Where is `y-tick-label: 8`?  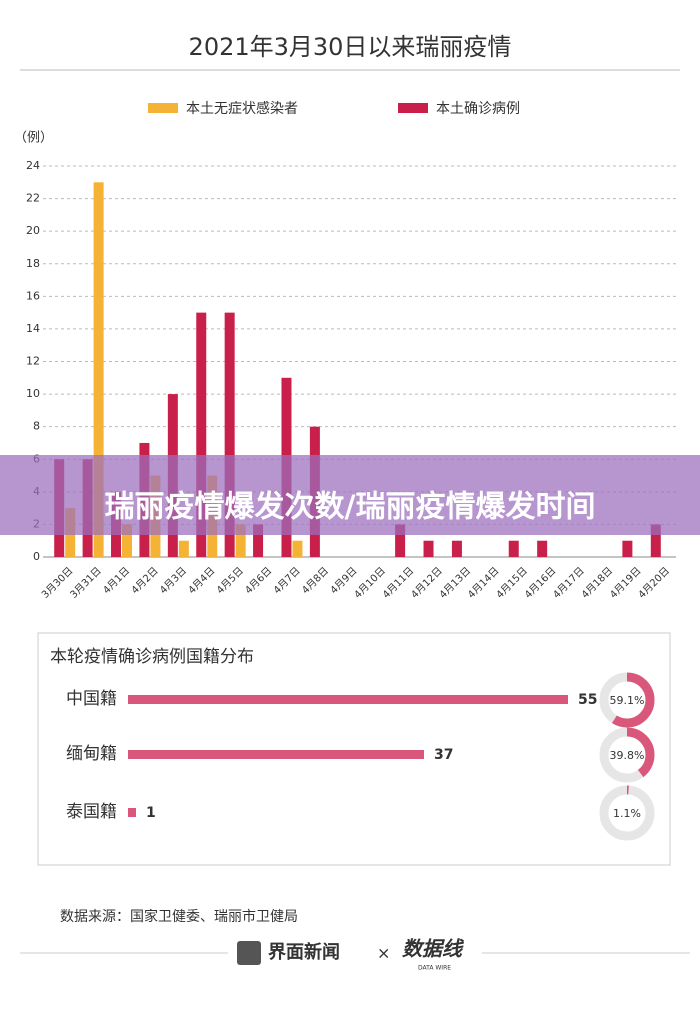 y-tick-label: 8 is located at coordinates (36, 426).